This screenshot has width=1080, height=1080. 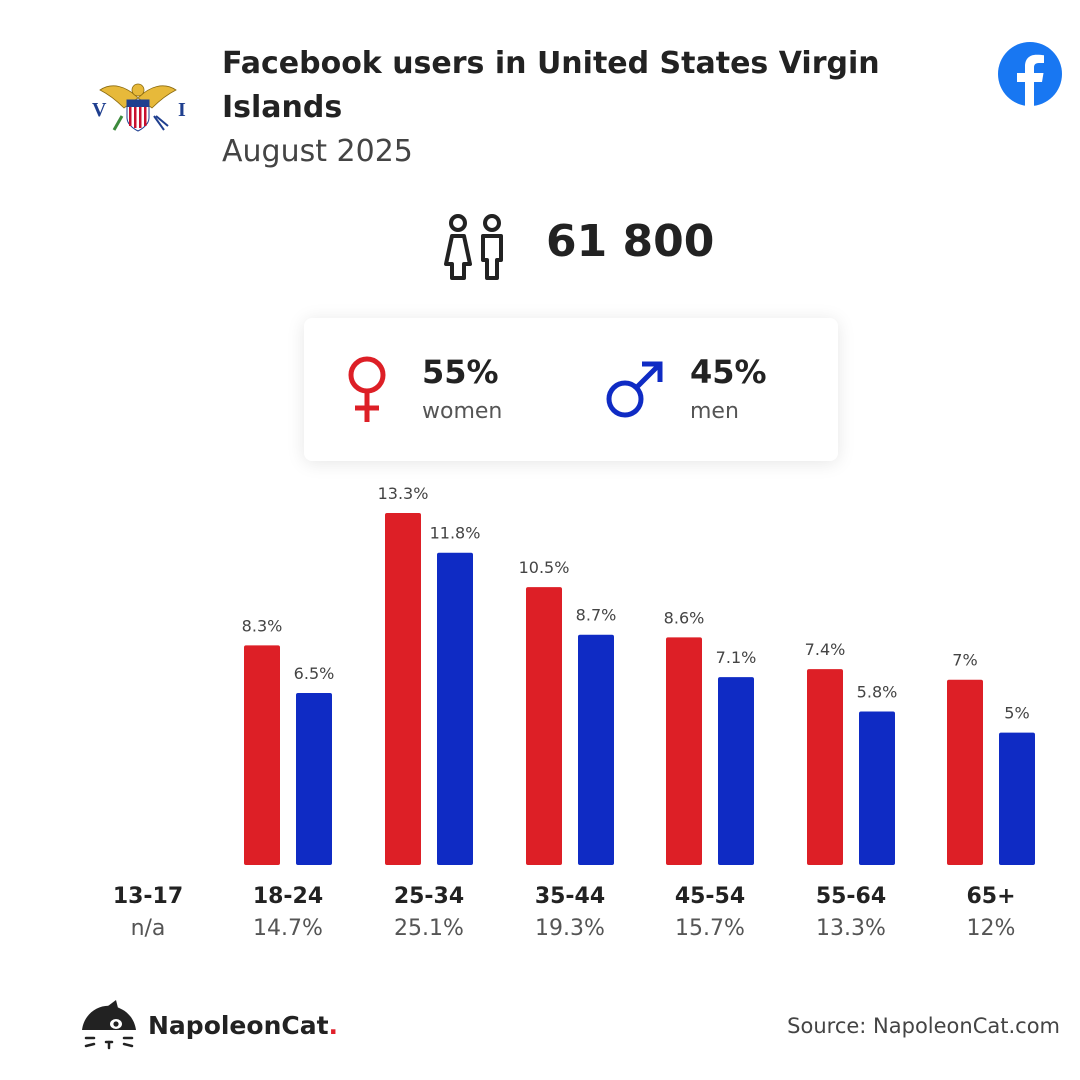 I want to click on age-group-35-44: 35-44 19.3%, so click(x=570, y=912).